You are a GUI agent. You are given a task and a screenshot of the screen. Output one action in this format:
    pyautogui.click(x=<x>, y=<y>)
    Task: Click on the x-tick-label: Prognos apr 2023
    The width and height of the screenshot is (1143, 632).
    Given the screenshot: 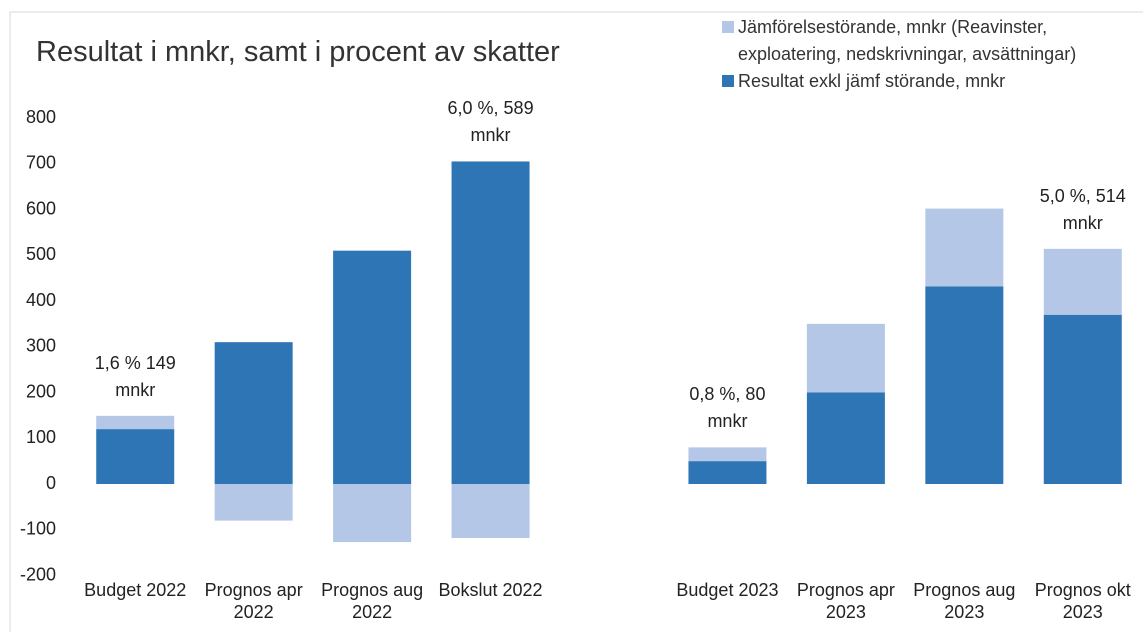 What is the action you would take?
    pyautogui.click(x=845, y=601)
    